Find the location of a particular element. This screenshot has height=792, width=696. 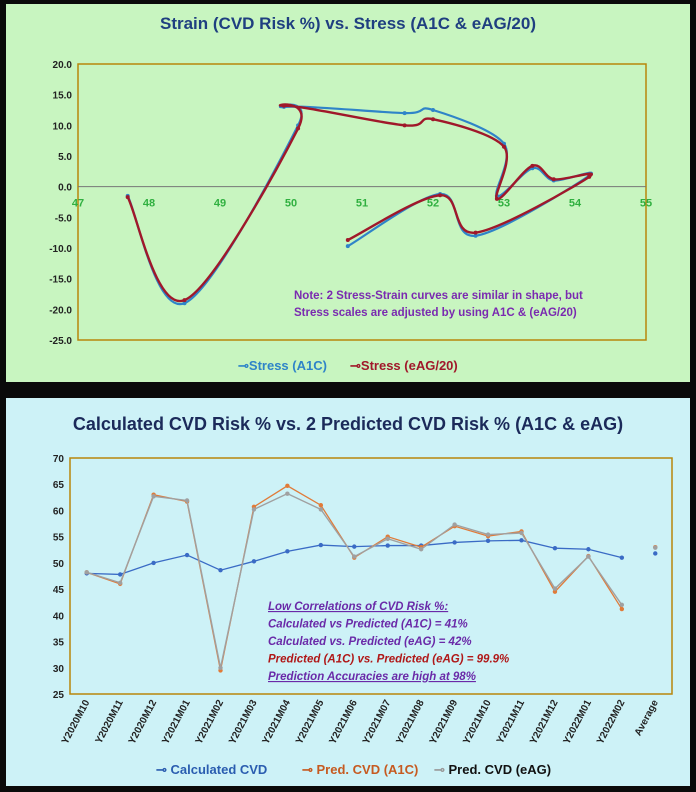

legend-label-a1c2: Pred. CVD (A1C) is located at coordinates (367, 769).